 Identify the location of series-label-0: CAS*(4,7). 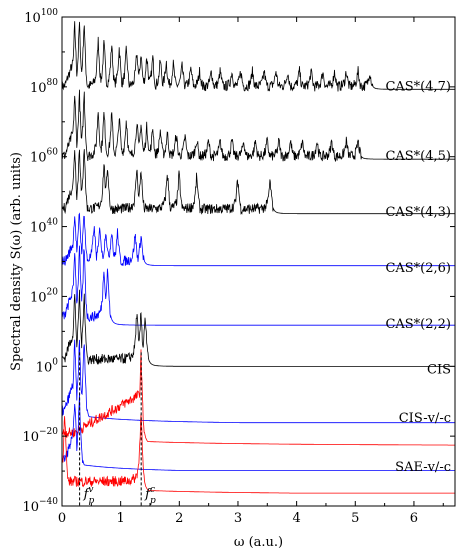
(418, 86).